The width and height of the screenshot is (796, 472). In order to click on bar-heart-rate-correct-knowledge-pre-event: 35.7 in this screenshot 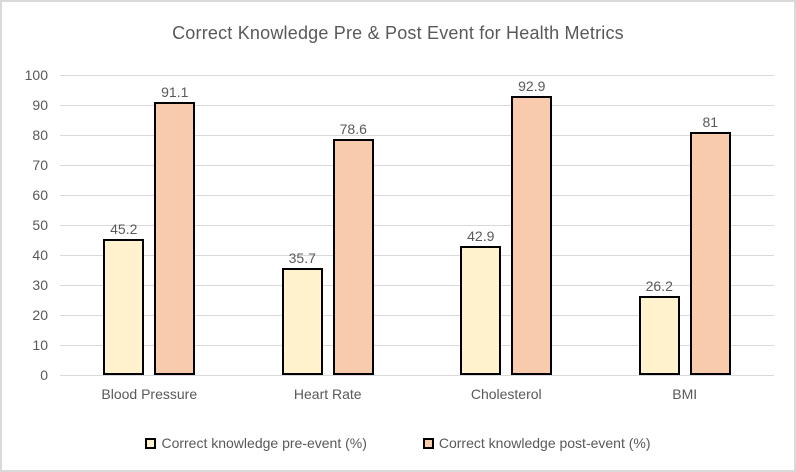, I will do `click(302, 312)`.